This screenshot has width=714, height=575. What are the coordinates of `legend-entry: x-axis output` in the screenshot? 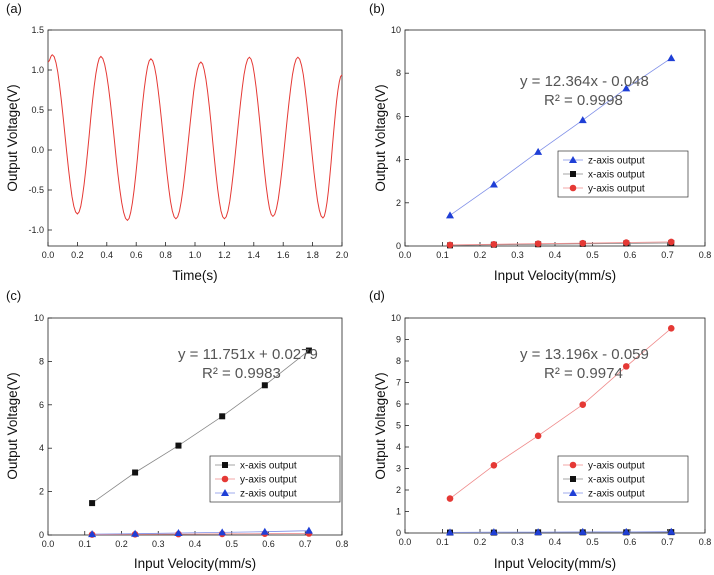 It's located at (268, 466).